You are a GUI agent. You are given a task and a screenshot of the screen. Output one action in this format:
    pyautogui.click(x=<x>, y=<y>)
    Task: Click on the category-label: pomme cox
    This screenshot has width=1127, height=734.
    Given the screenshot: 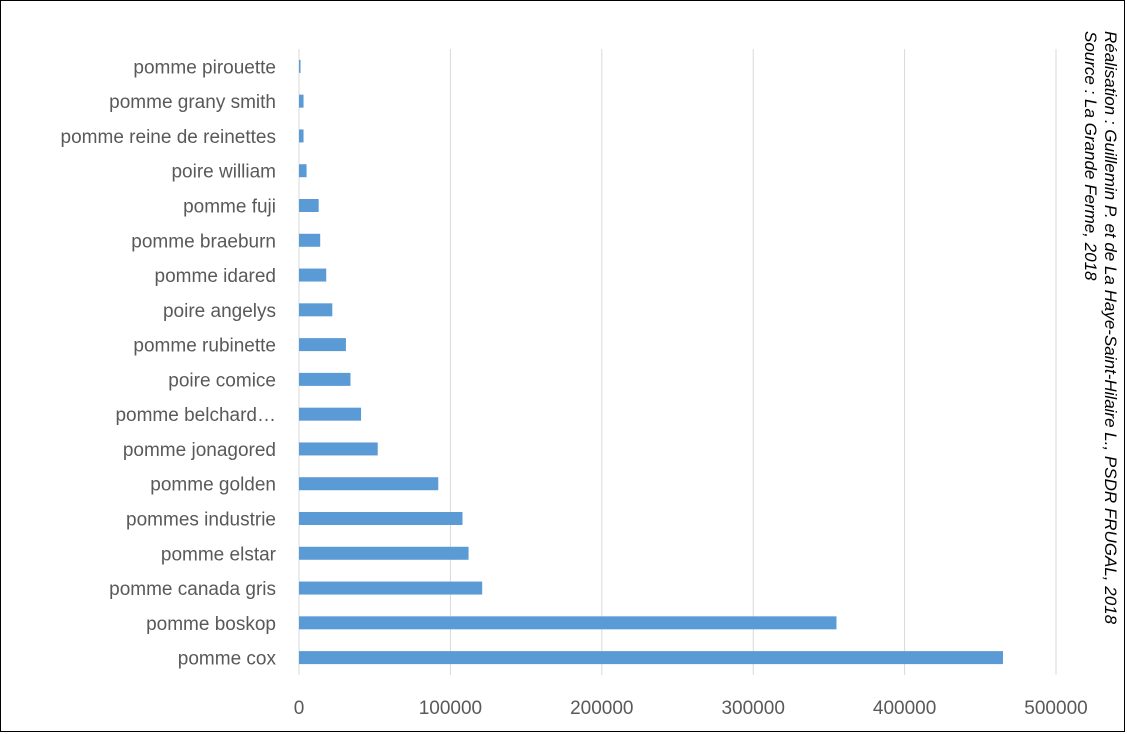 What is the action you would take?
    pyautogui.click(x=227, y=659)
    